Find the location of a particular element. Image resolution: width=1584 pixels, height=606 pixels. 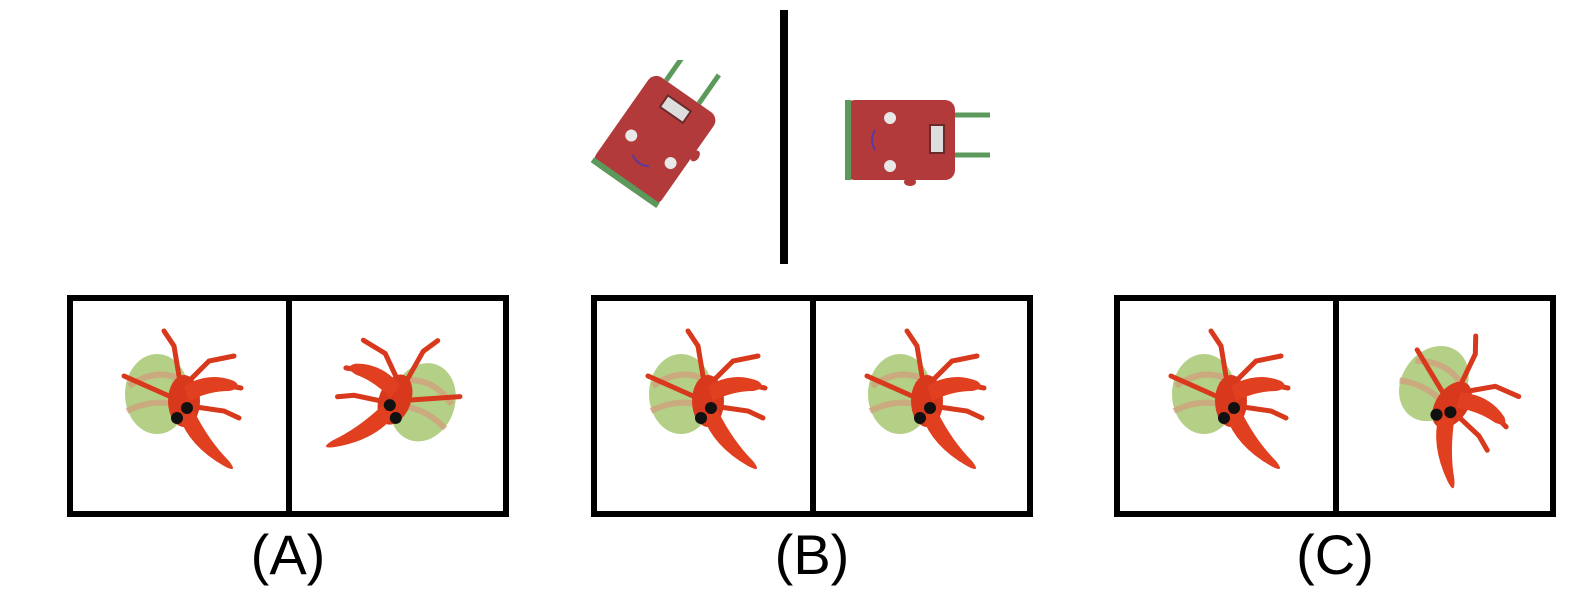

option-a-right-cell is located at coordinates (395, 406).